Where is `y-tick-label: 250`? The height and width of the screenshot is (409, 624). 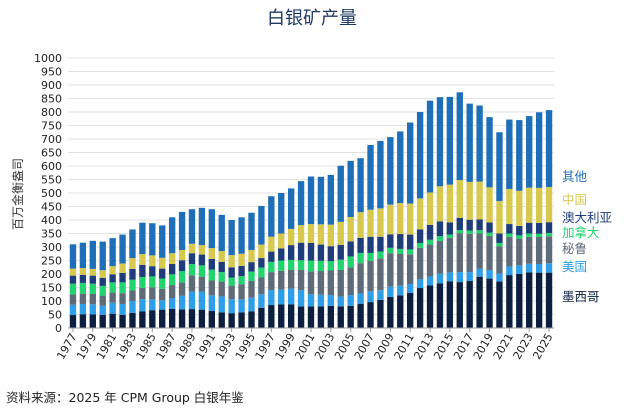
y-tick-label: 250 is located at coordinates (51, 261).